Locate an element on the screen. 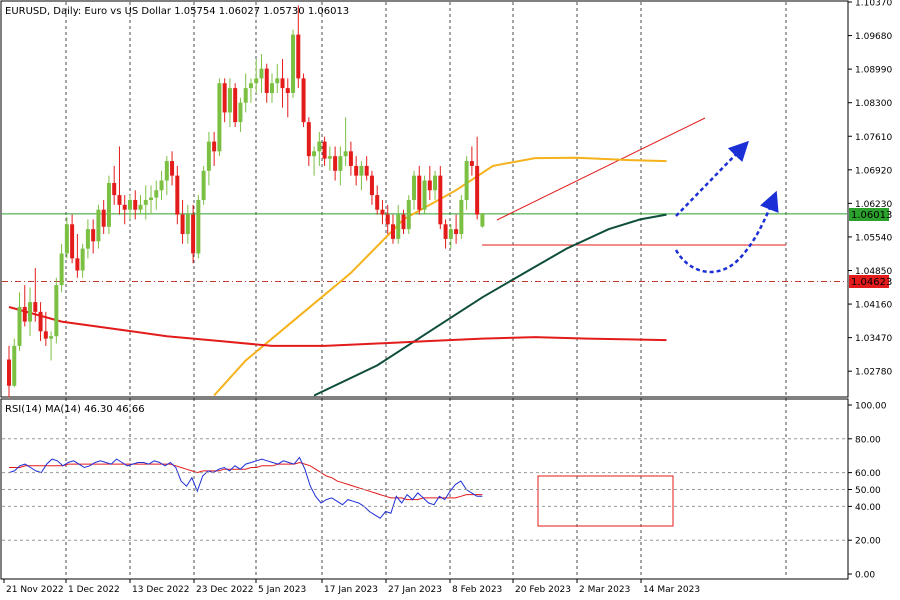  rsi-tick-label: 40.00 is located at coordinates (868, 508).